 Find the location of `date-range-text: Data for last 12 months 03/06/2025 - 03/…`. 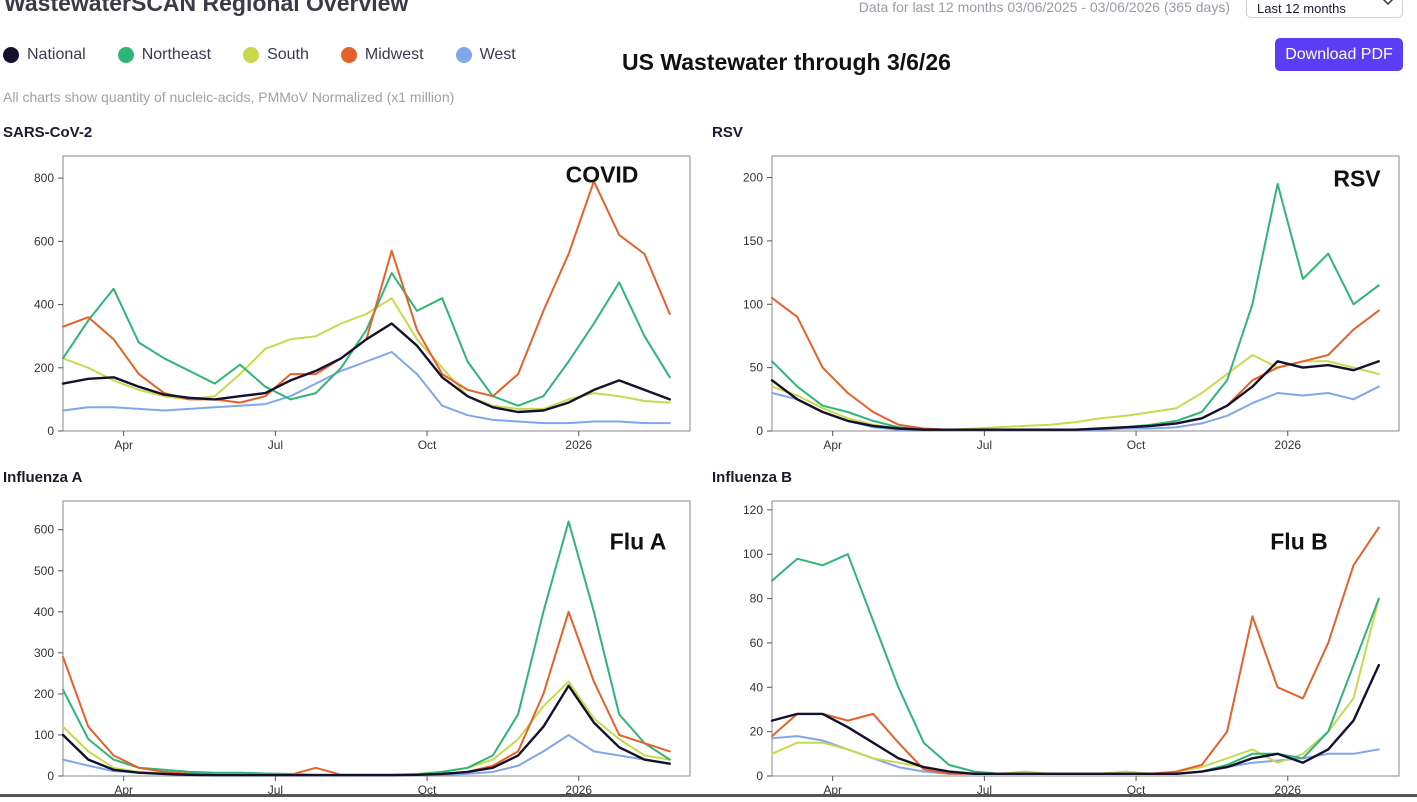

date-range-text: Data for last 12 months 03/06/2025 - 03/… is located at coordinates (1044, 7).